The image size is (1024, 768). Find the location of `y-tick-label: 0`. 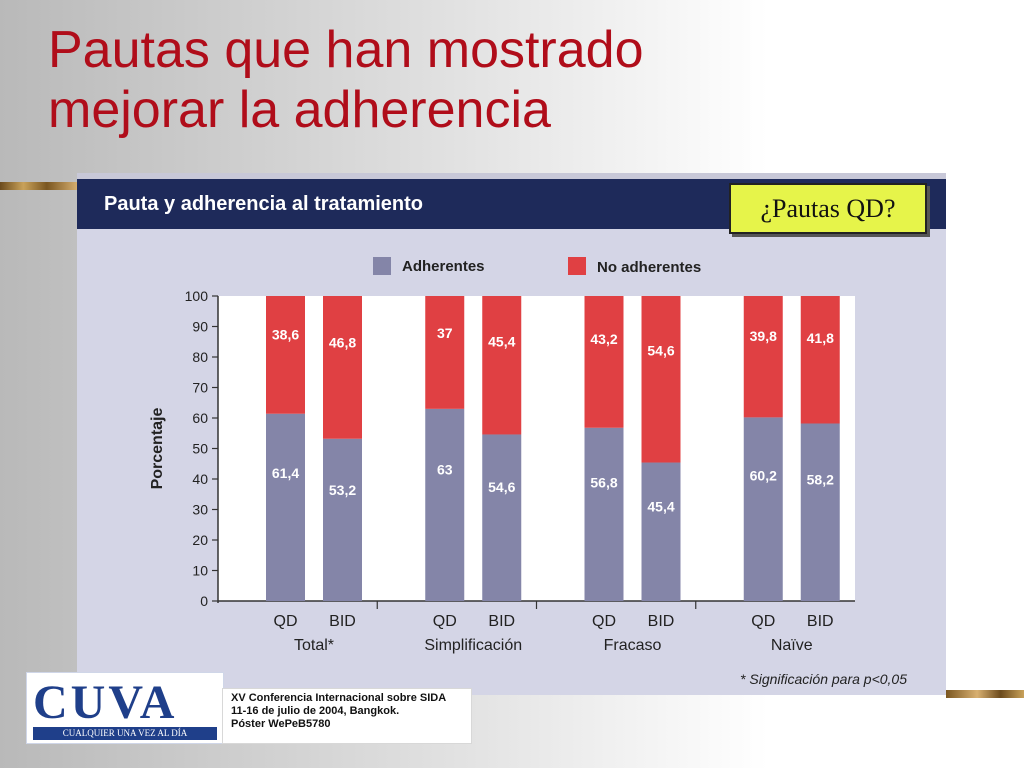

y-tick-label: 0 is located at coordinates (204, 601).